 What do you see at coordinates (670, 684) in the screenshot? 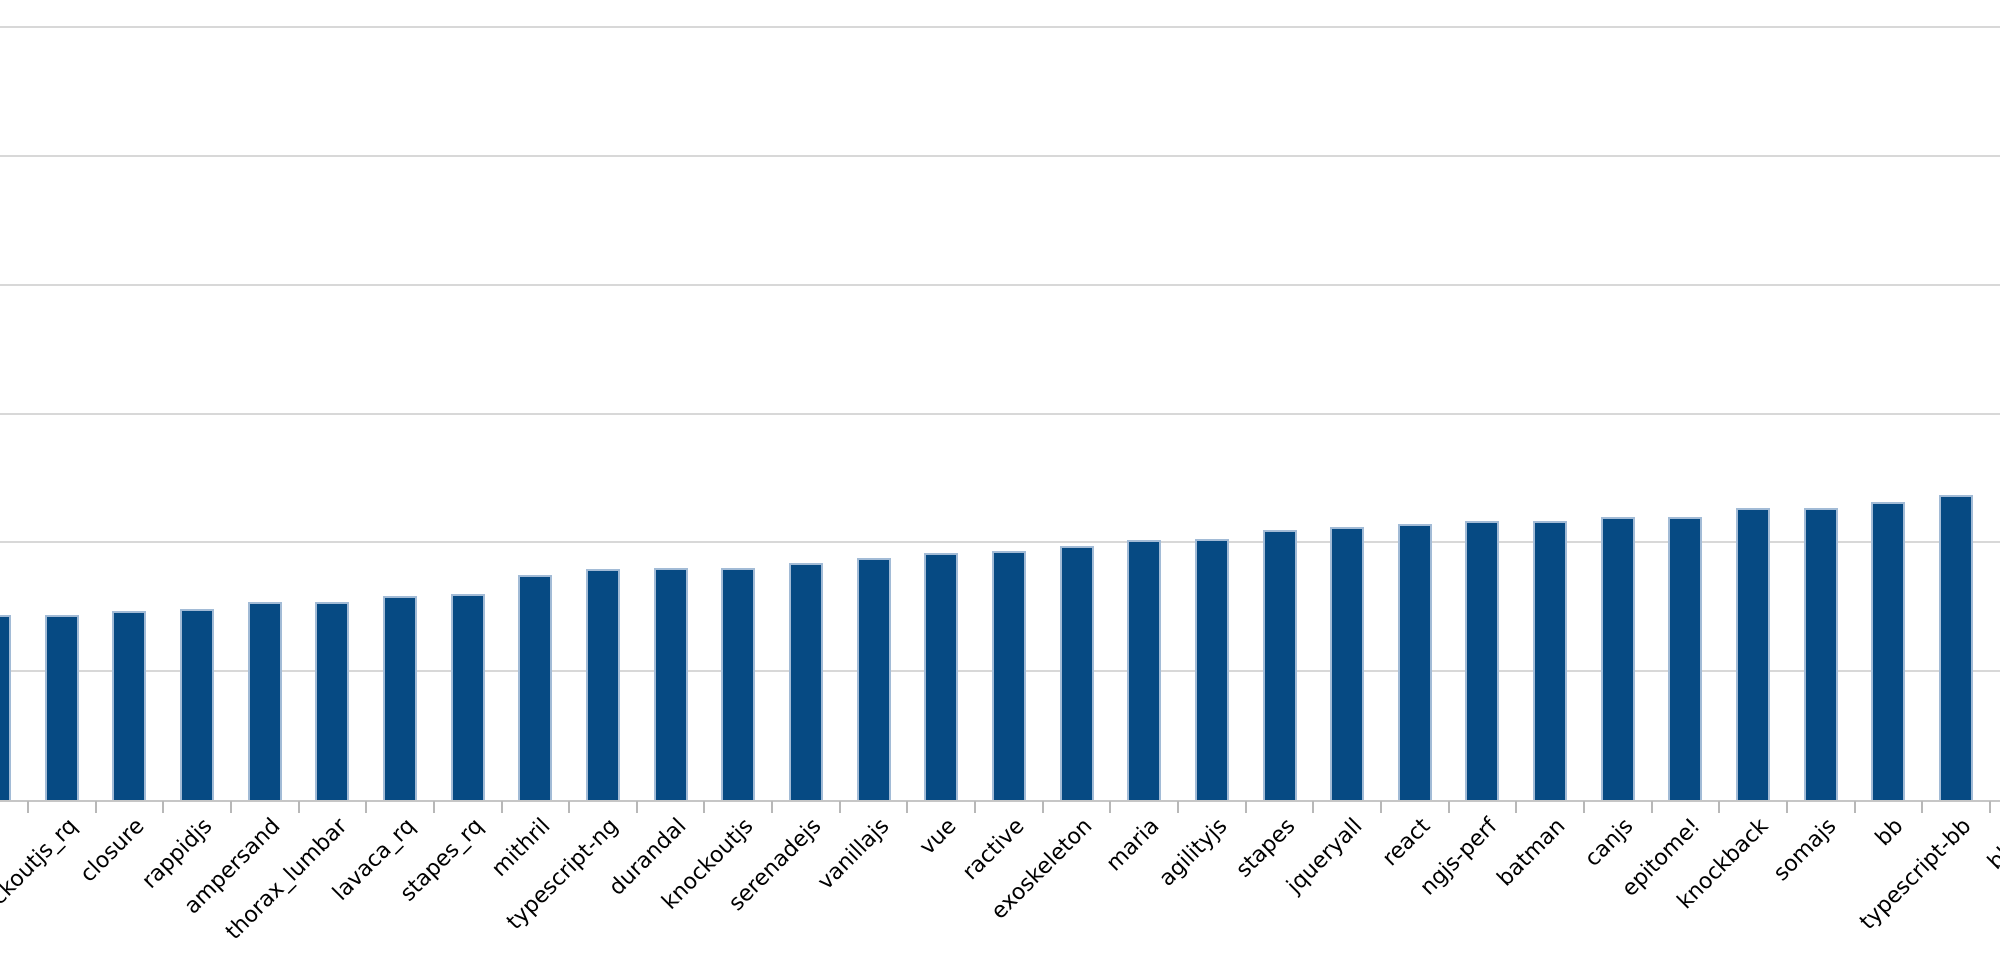
I see `bar-durandal` at bounding box center [670, 684].